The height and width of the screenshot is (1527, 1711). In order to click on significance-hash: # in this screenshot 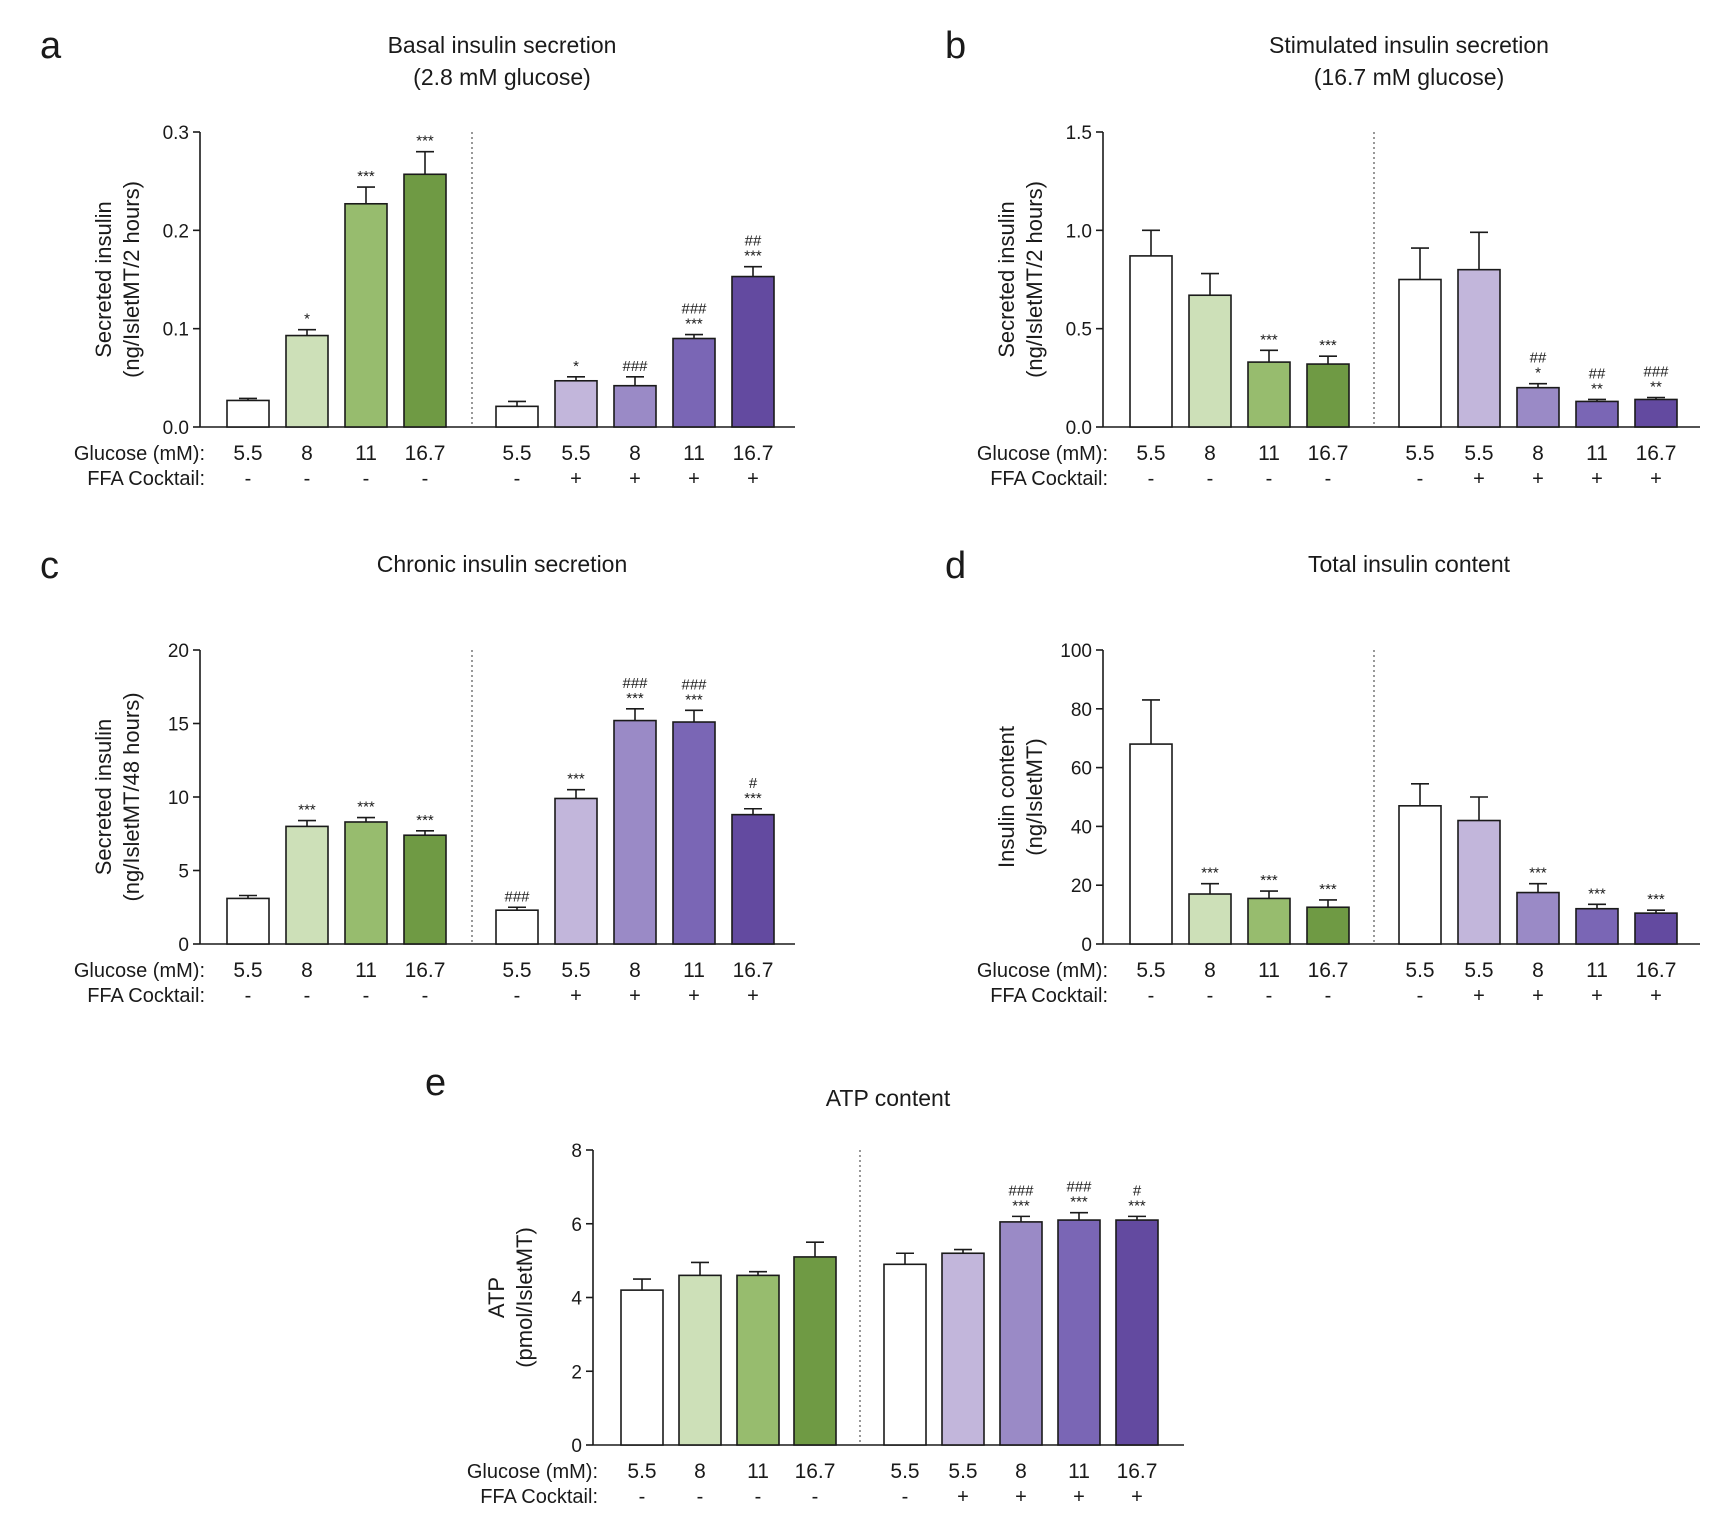, I will do `click(1137, 1190)`.